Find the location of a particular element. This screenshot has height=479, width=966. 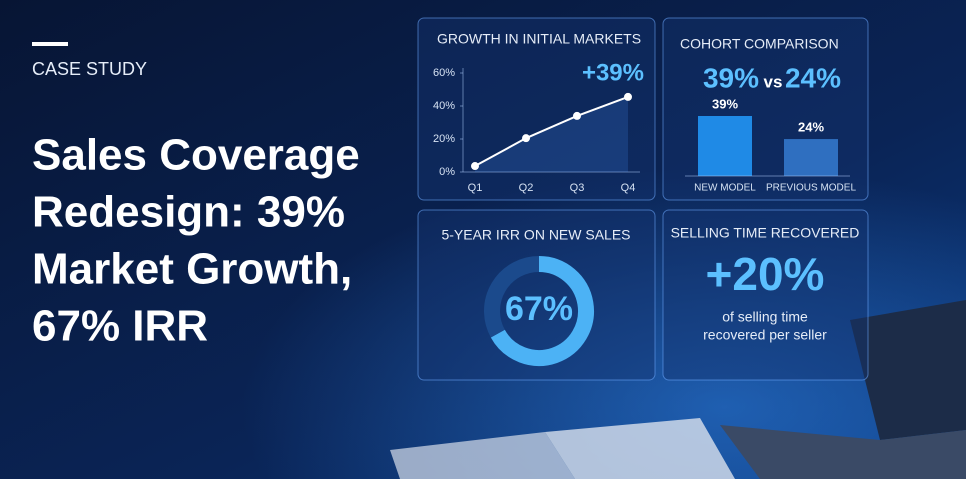

x-tick-label: Q3 is located at coordinates (577, 188).